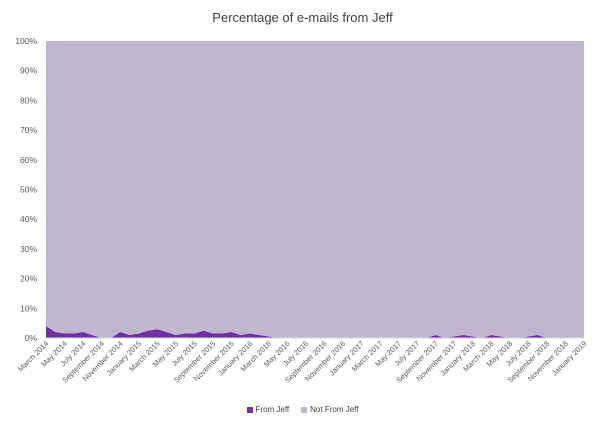 This screenshot has width=605, height=427. Describe the element at coordinates (28, 100) in the screenshot. I see `y-tick-label: 80%` at that location.